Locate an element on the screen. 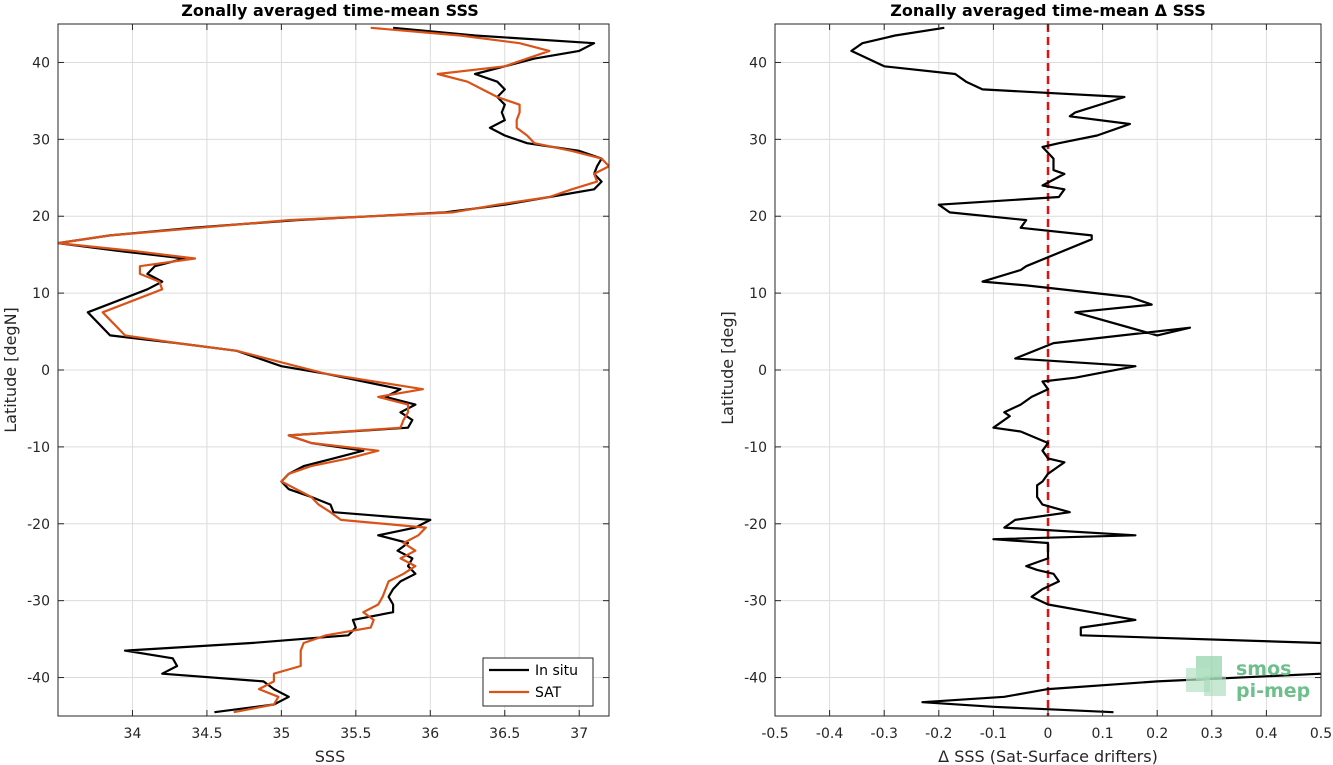 The height and width of the screenshot is (765, 1333). legend-box is located at coordinates (538, 682).